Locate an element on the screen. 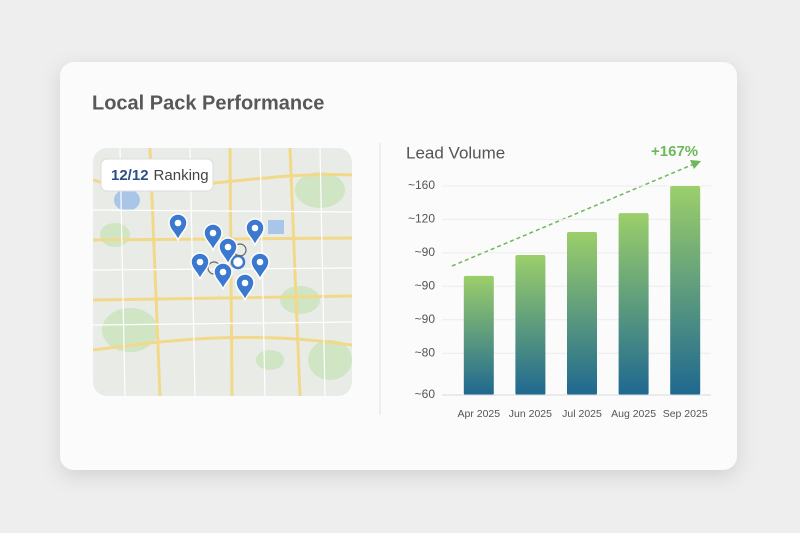 This screenshot has height=533, width=800. trend-arrowhead is located at coordinates (695, 164).